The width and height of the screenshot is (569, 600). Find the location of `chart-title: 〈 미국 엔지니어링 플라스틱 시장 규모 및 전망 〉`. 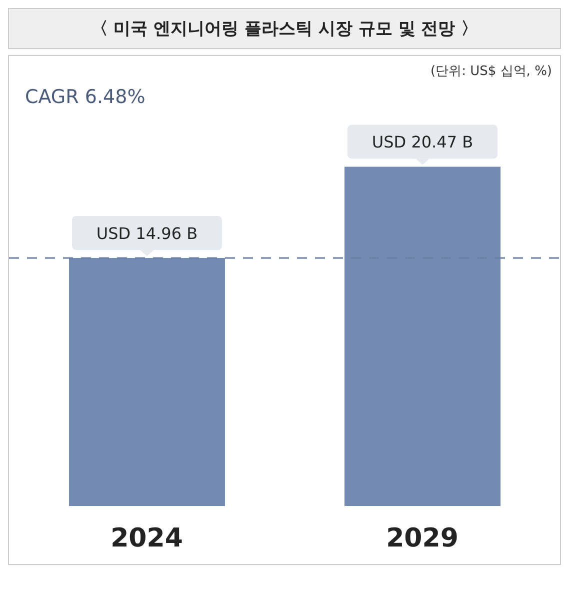

chart-title: 〈 미국 엔지니어링 플라스틱 시장 규모 및 전망 〉 is located at coordinates (284, 28).